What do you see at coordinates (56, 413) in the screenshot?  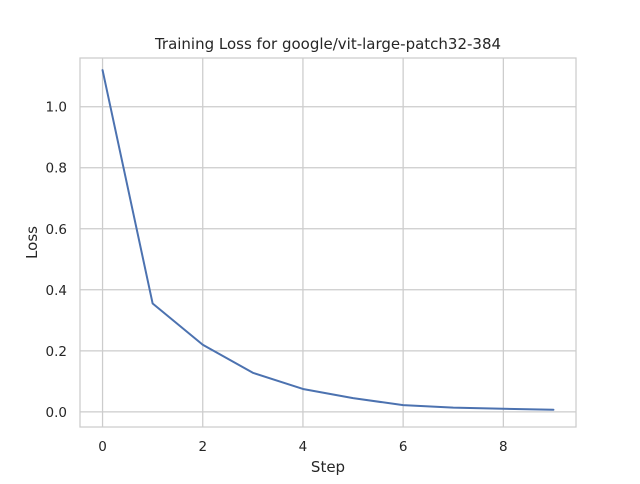 I see `y-tick-label: 0.0` at bounding box center [56, 413].